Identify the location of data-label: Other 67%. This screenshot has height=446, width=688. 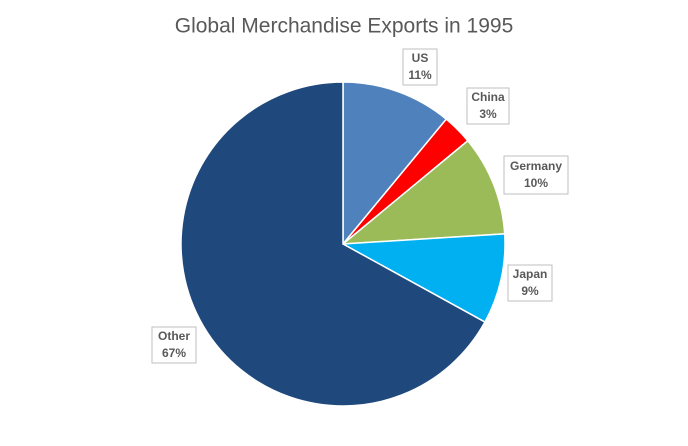
(174, 345).